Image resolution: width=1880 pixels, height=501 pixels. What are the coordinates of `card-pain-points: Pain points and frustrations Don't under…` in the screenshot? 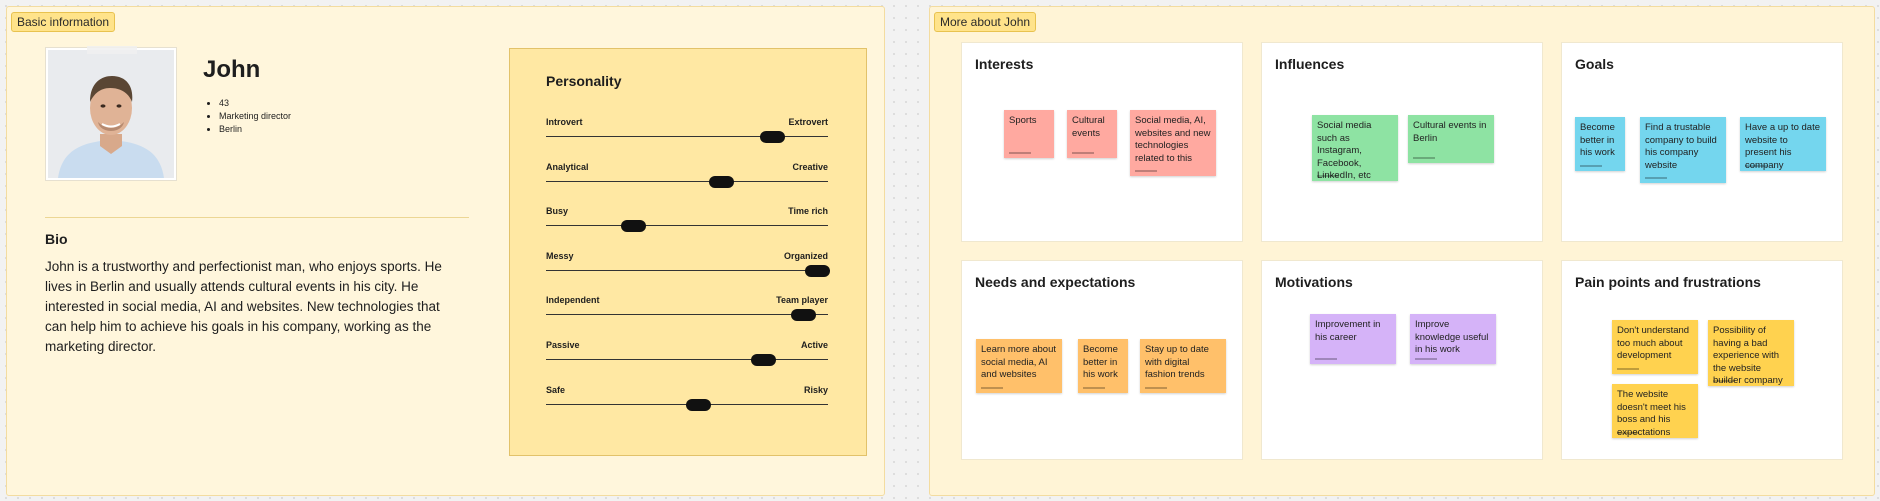 It's located at (1702, 360).